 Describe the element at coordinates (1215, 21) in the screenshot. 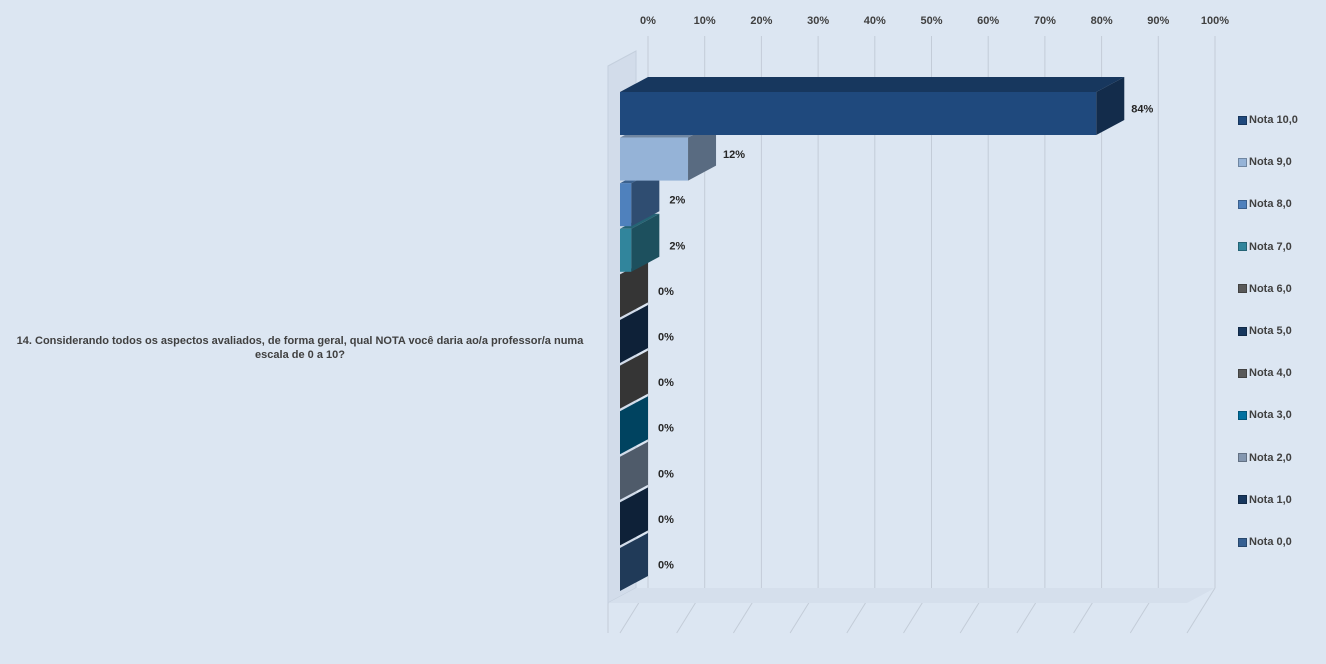

I see `x-tick-label: 100%` at that location.